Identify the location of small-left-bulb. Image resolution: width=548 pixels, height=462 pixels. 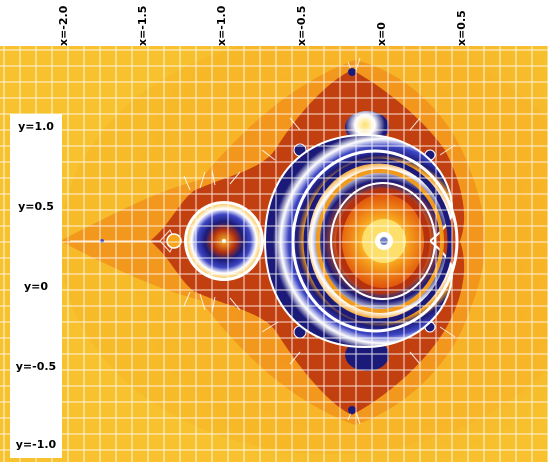
(174, 241).